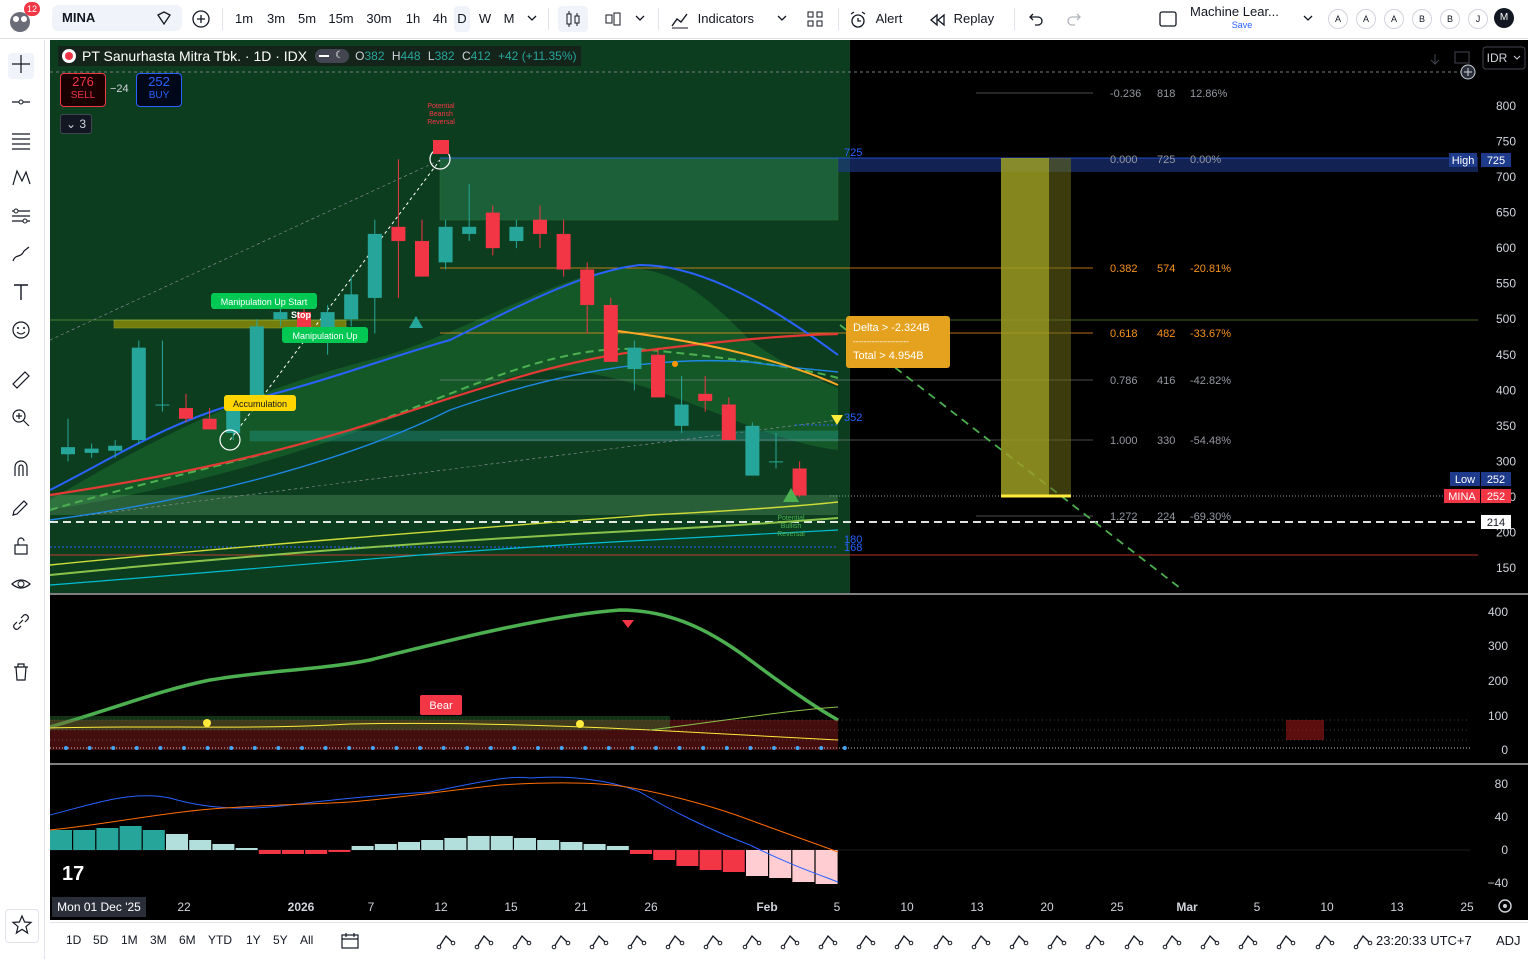 The width and height of the screenshot is (1528, 960). Describe the element at coordinates (76, 124) in the screenshot. I see `indicators-collapse-button: ⌄ 3` at that location.